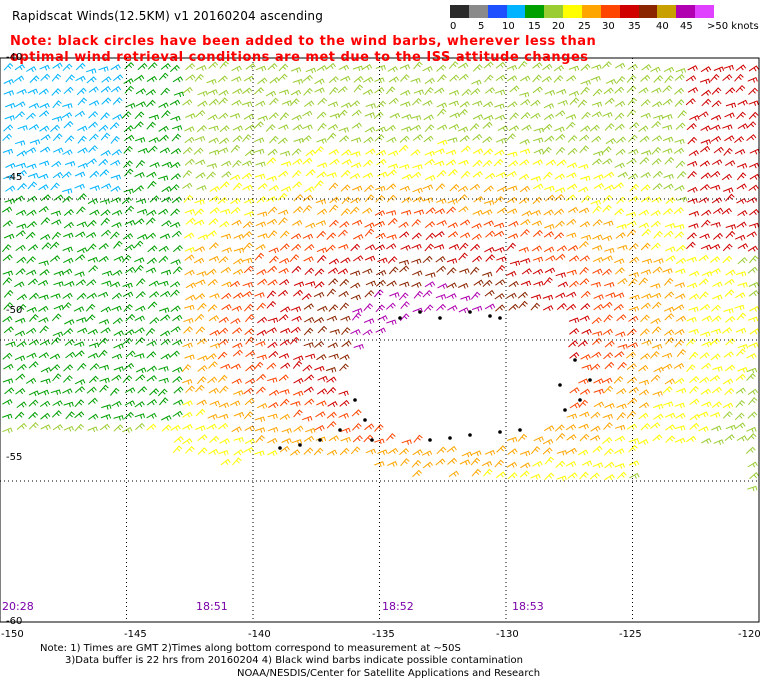 The image size is (760, 688). Describe the element at coordinates (528, 606) in the screenshot. I see `pass-time-label: 18:53` at that location.